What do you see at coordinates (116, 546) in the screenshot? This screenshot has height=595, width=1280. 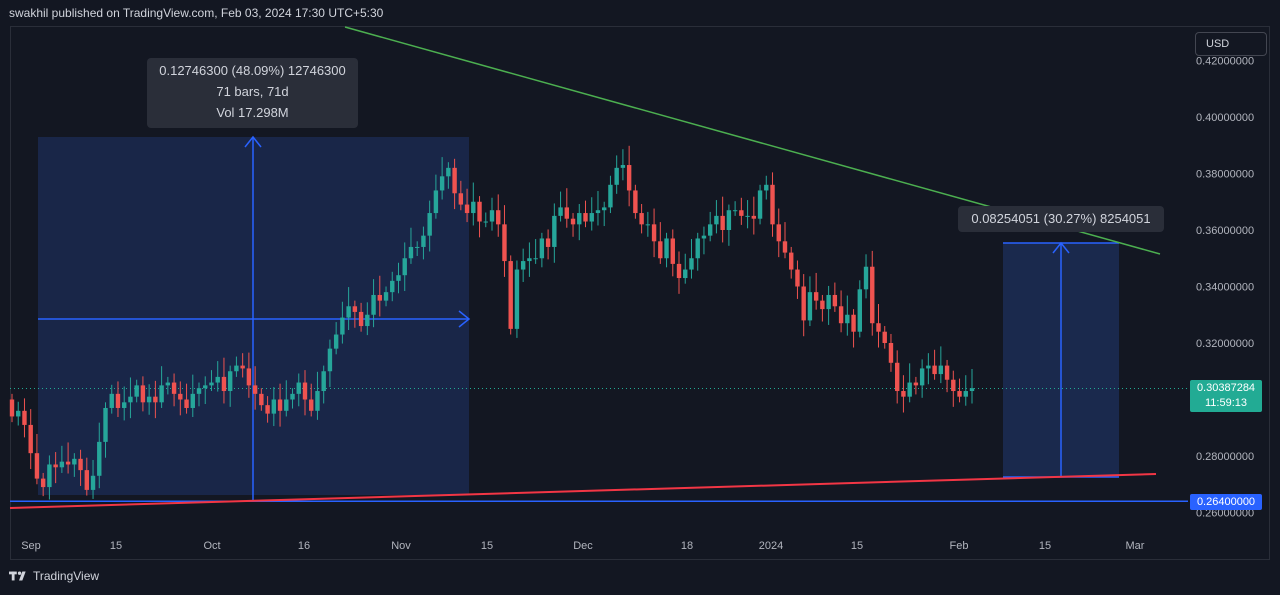 I see `x-tick-label: 15` at bounding box center [116, 546].